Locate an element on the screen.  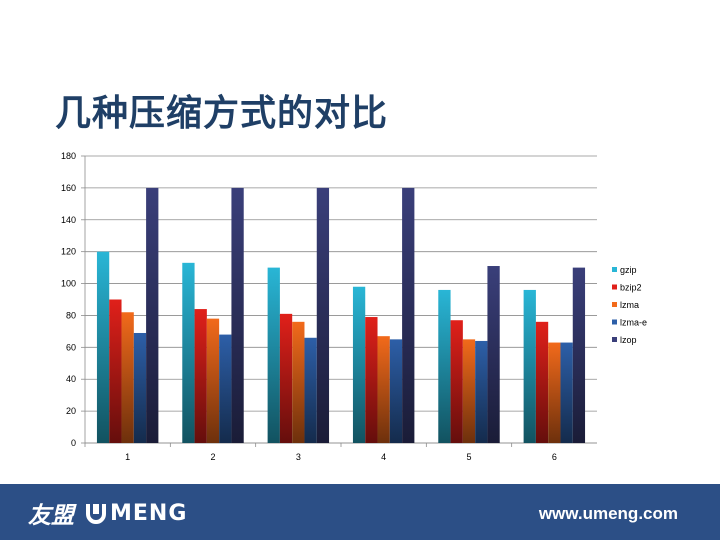
legend-label-lzop: lzop is located at coordinates (628, 340).